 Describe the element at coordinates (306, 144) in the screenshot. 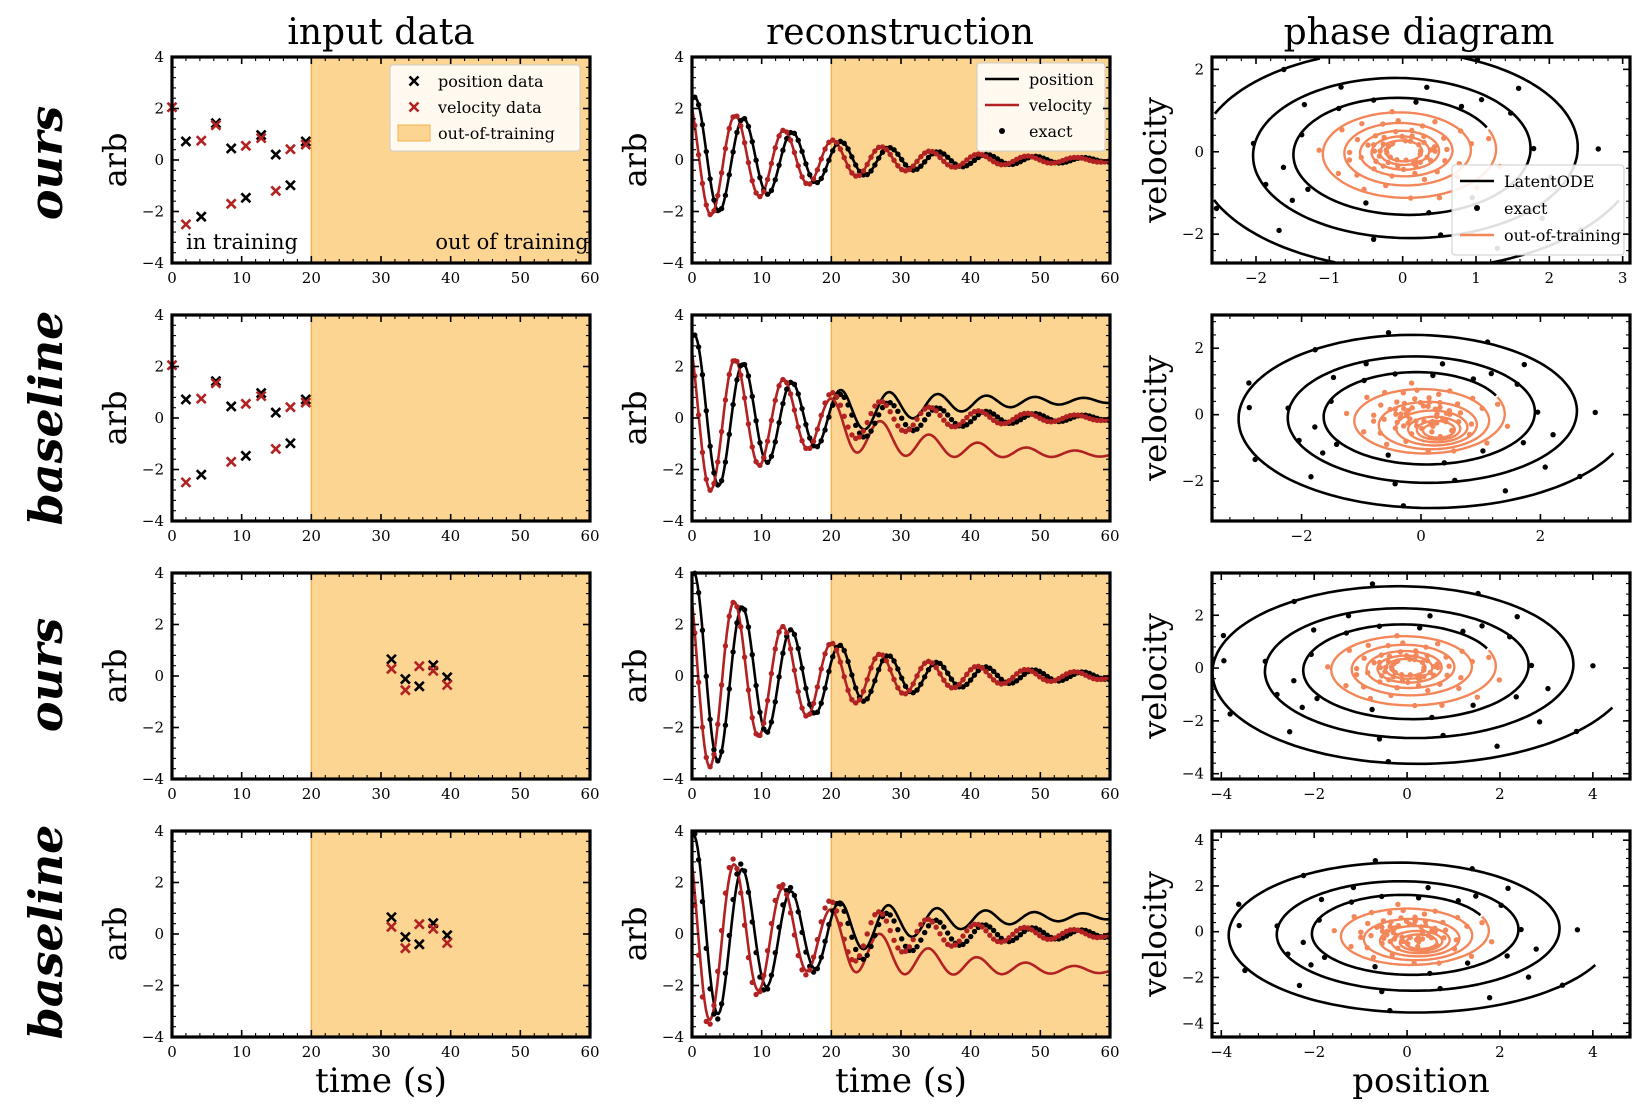

I see `velocity-data-point` at that location.